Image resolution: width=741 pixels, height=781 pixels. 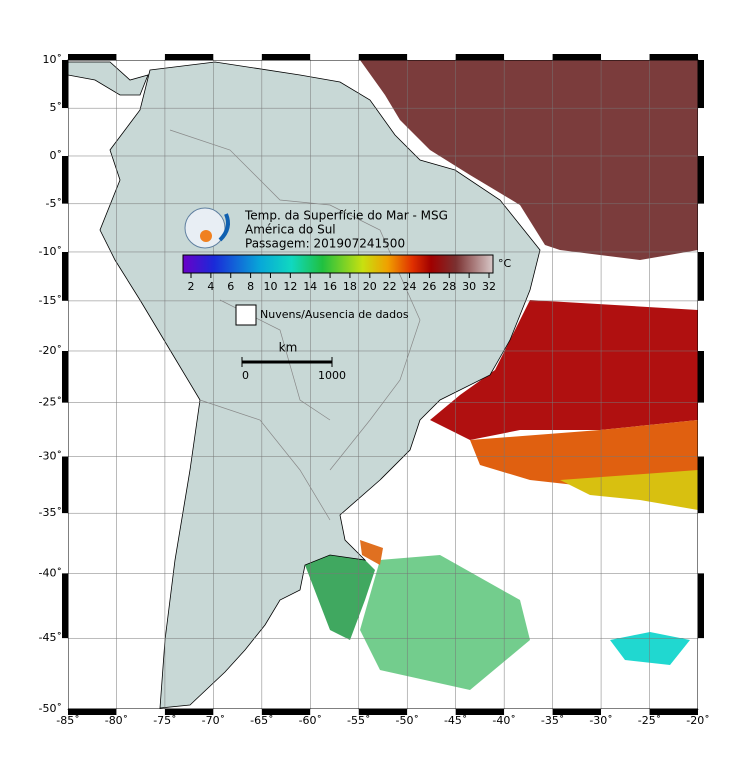 I want to click on sst-red, so click(x=564, y=370).